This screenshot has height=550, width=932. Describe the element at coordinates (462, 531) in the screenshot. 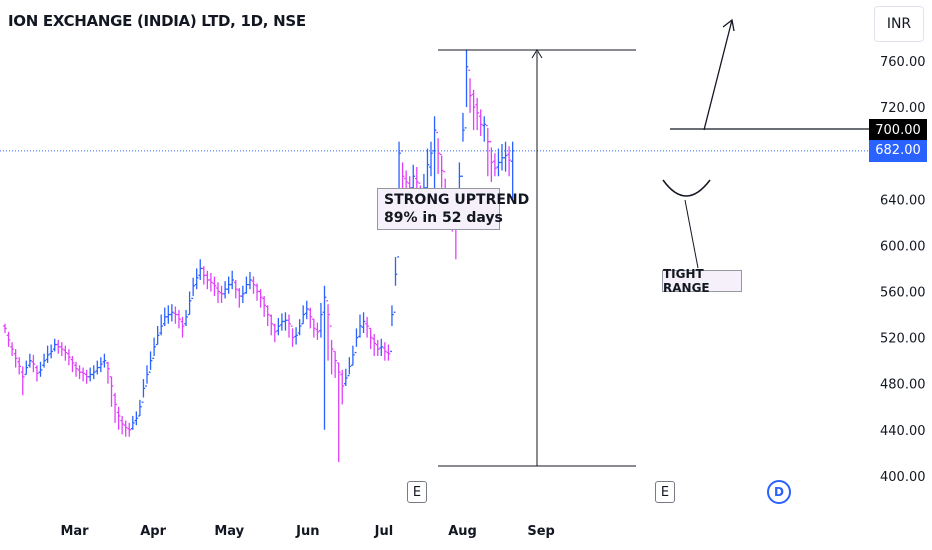

I see `x-tick-label: Aug` at that location.